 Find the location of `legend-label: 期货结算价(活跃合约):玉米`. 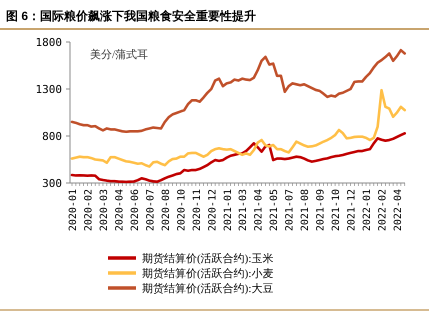

legend-label: 期货结算价(活跃合约):玉米 is located at coordinates (208, 258).